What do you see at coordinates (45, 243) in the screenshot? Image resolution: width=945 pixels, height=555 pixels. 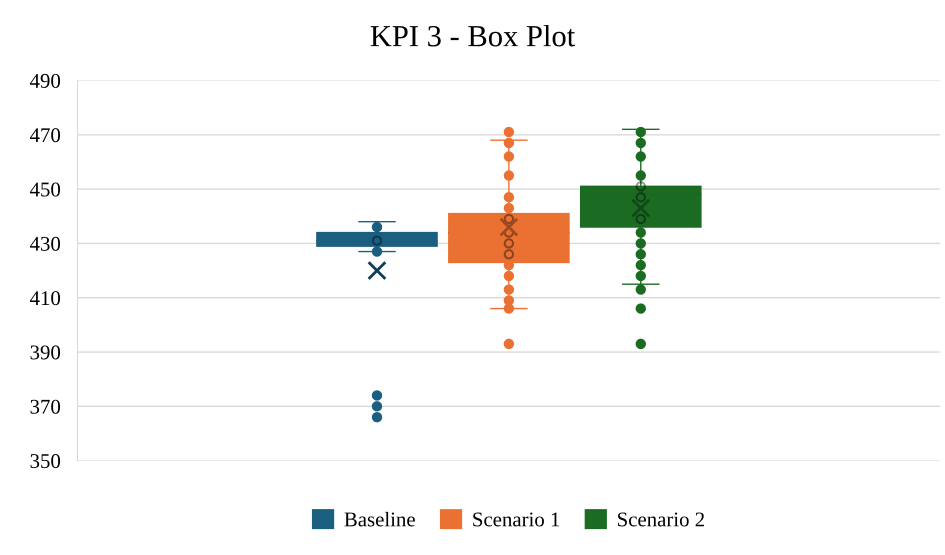 I see `y-tick-label: 430` at bounding box center [45, 243].